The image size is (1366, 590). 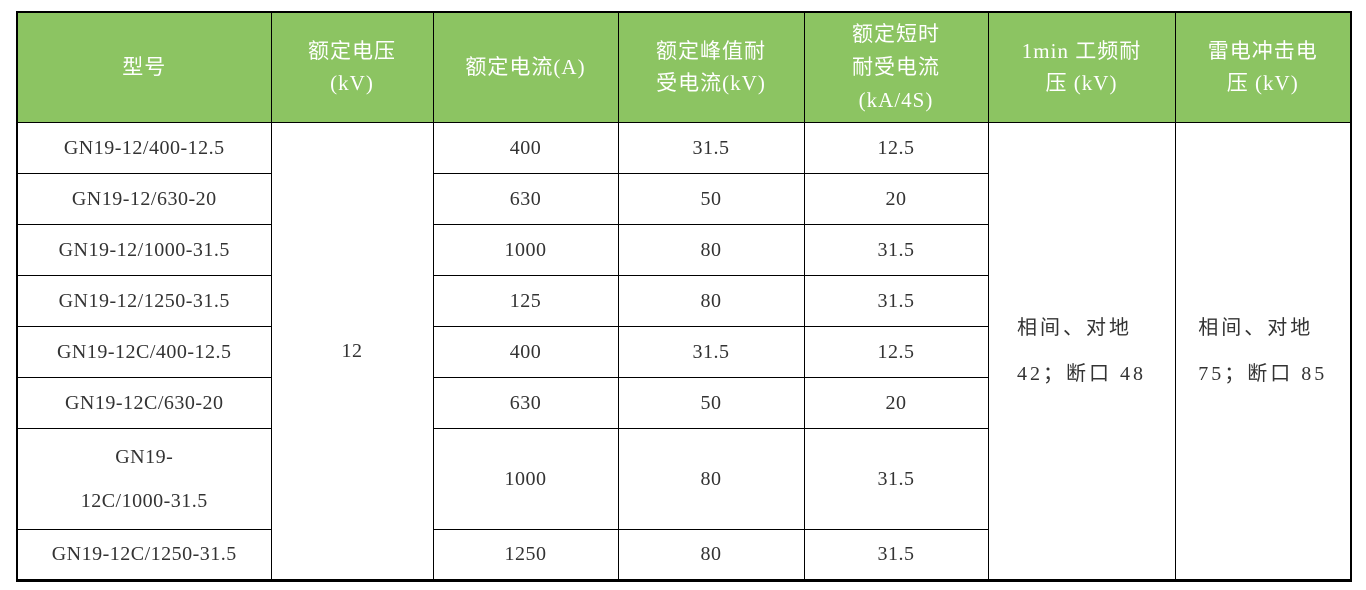 What do you see at coordinates (144, 554) in the screenshot?
I see `model-cell: GN19-12C/1250-31.5` at bounding box center [144, 554].